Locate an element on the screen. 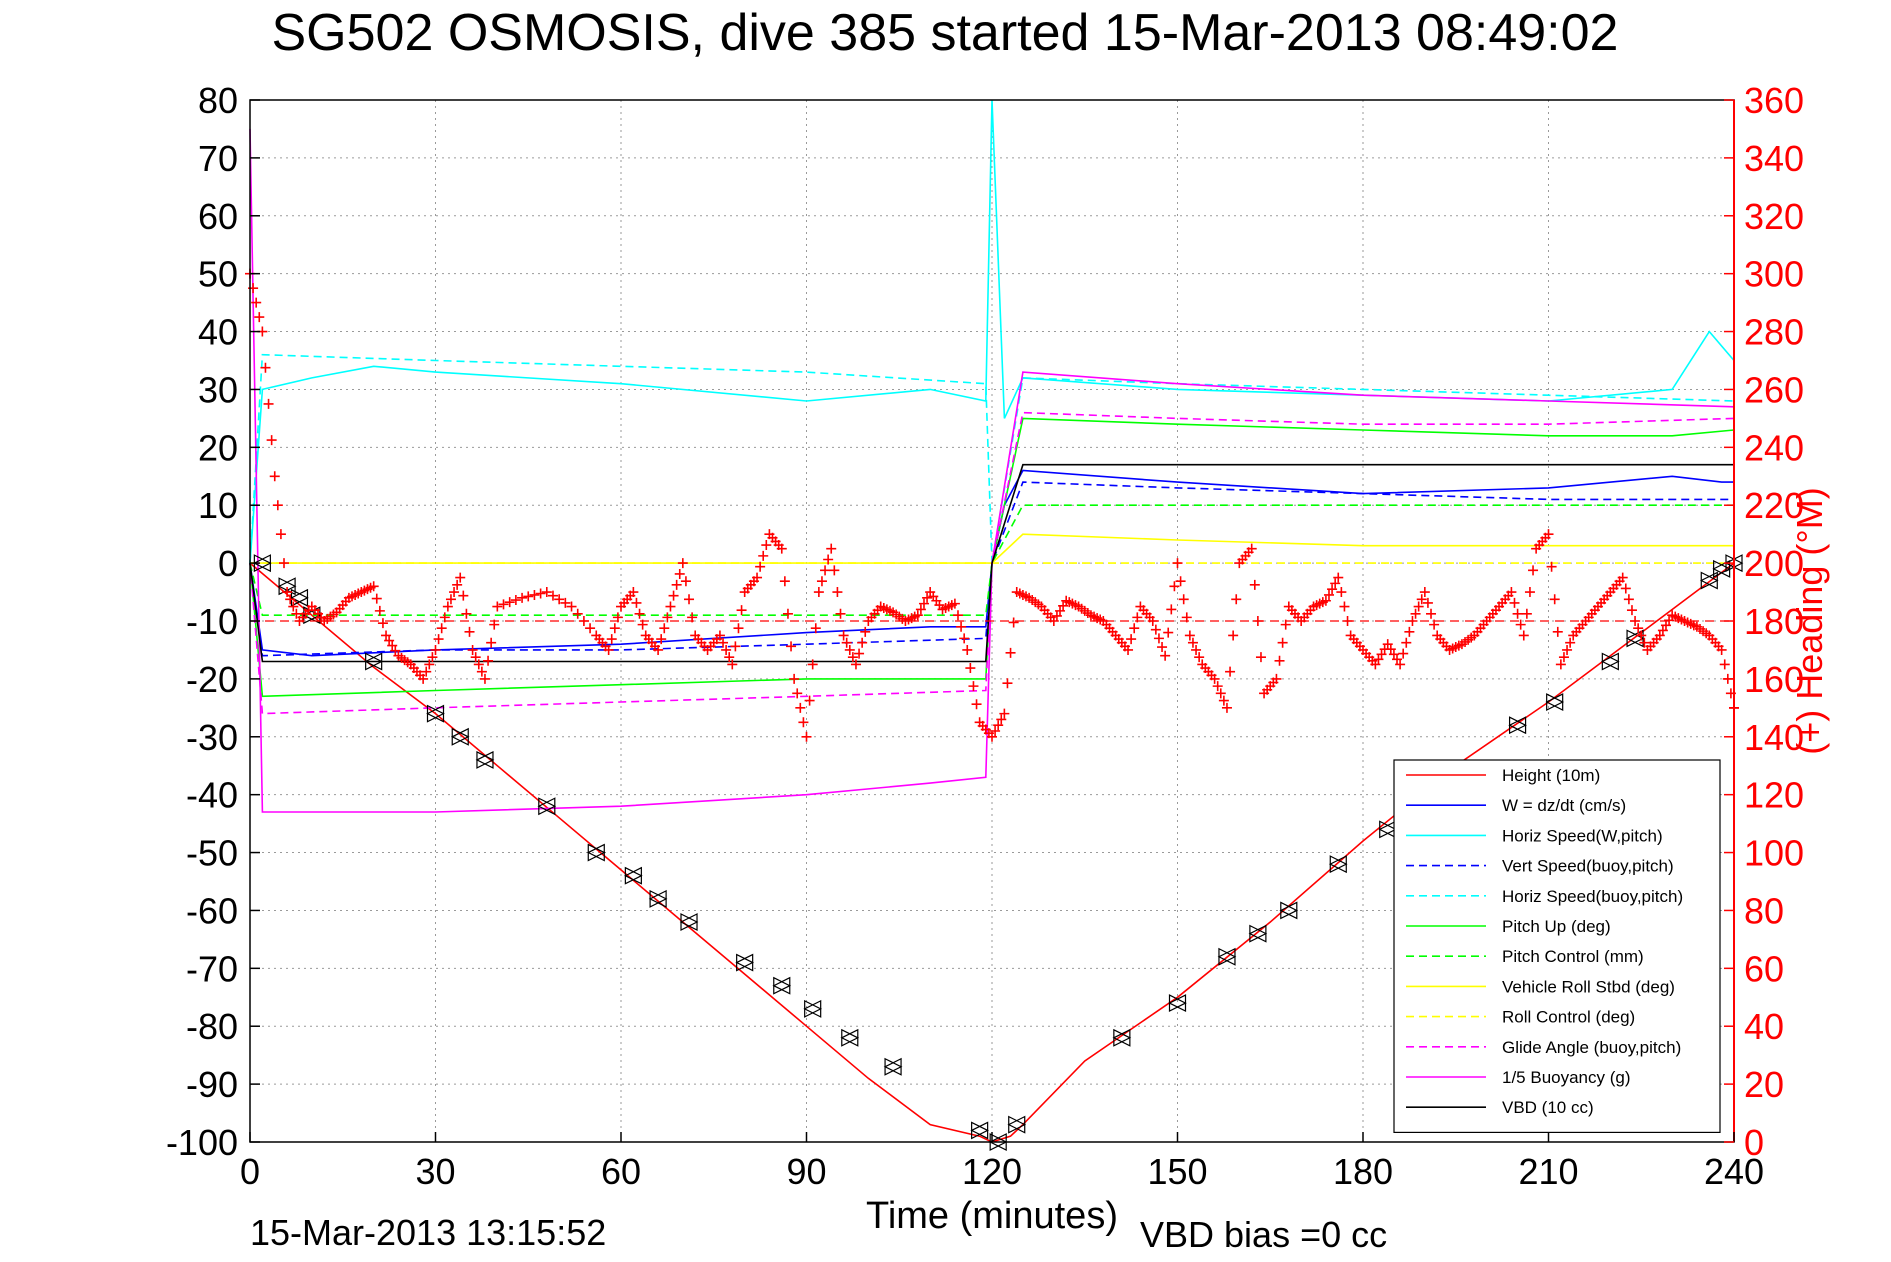 The height and width of the screenshot is (1262, 1891). y2-tick-label: 60 is located at coordinates (1764, 968).